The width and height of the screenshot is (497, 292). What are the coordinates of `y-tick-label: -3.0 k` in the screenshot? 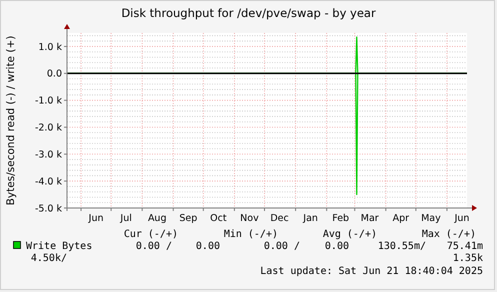 It's located at (48, 154).